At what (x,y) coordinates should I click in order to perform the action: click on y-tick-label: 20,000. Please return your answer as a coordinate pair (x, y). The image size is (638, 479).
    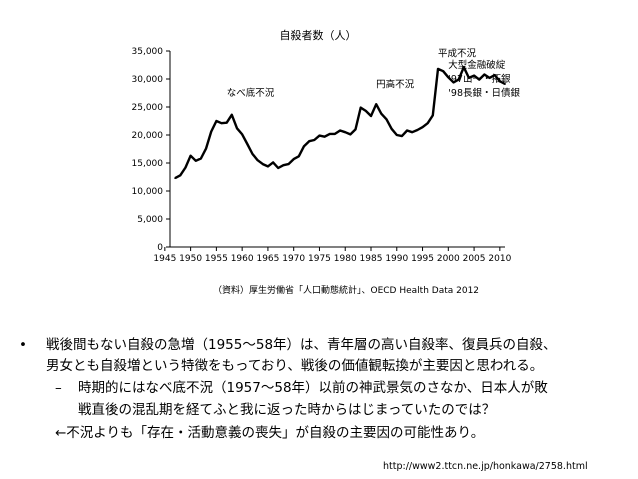
    Looking at the image, I should click on (148, 136).